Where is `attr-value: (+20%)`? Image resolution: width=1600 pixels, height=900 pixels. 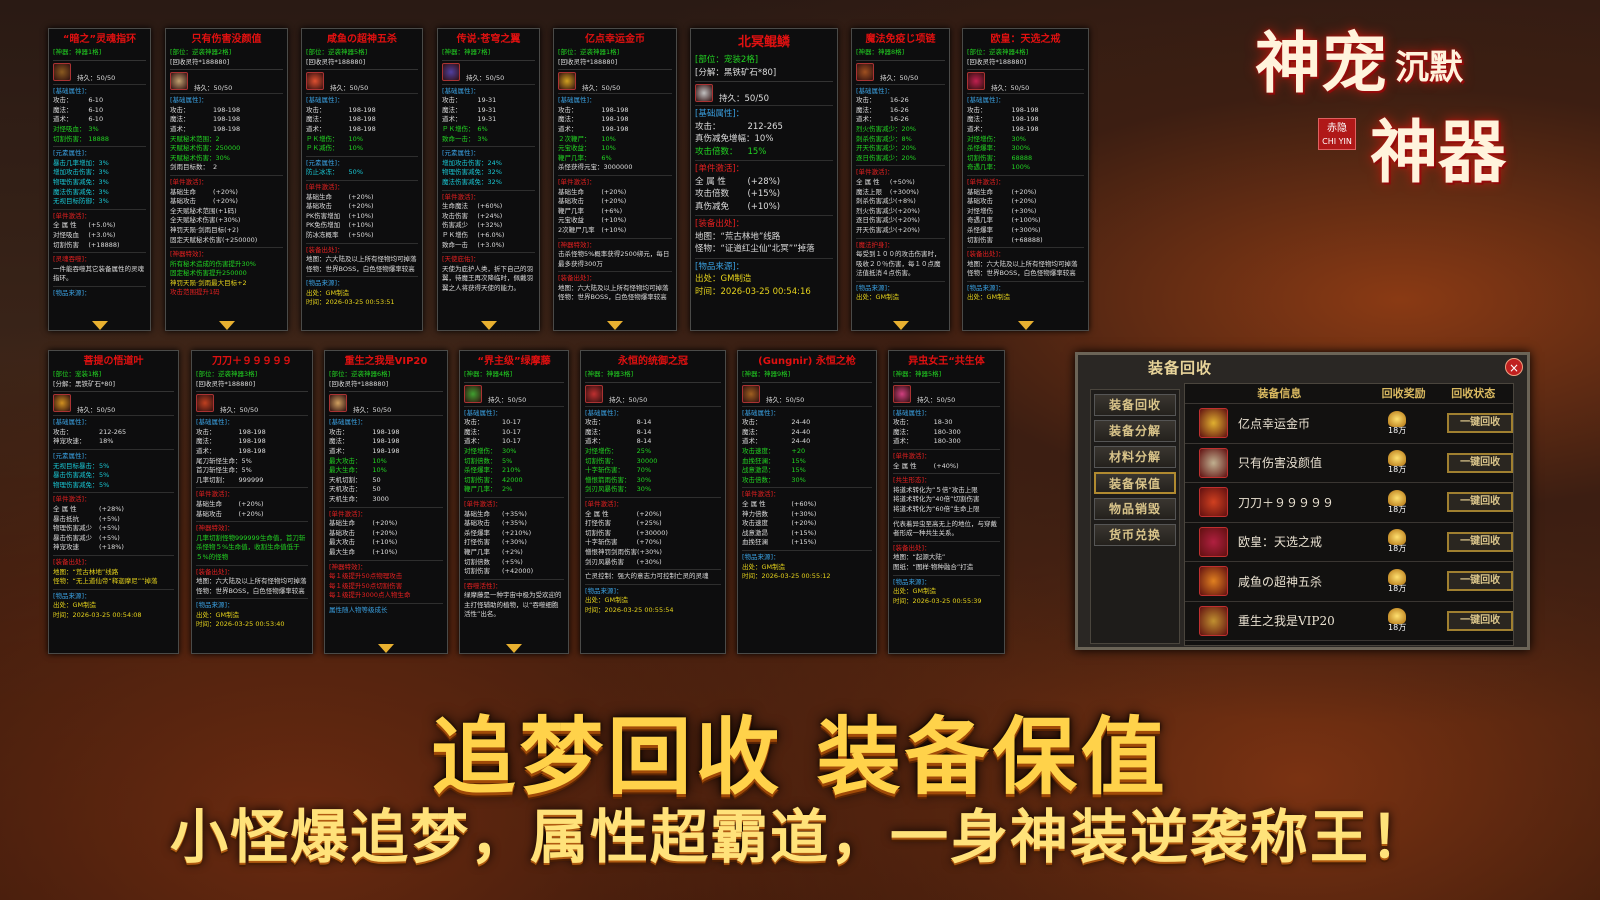
attr-value: (+20%) is located at coordinates (907, 220).